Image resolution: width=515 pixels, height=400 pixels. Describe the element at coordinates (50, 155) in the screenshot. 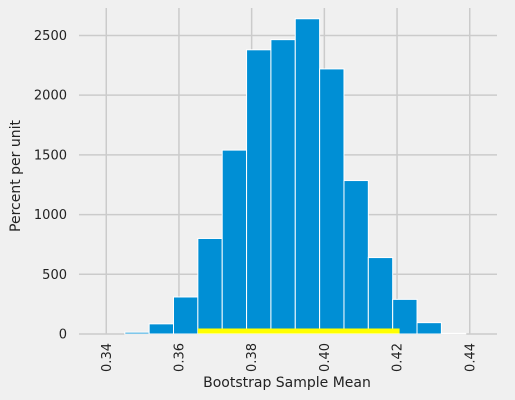

I see `y-tick-label-3: 1500` at that location.